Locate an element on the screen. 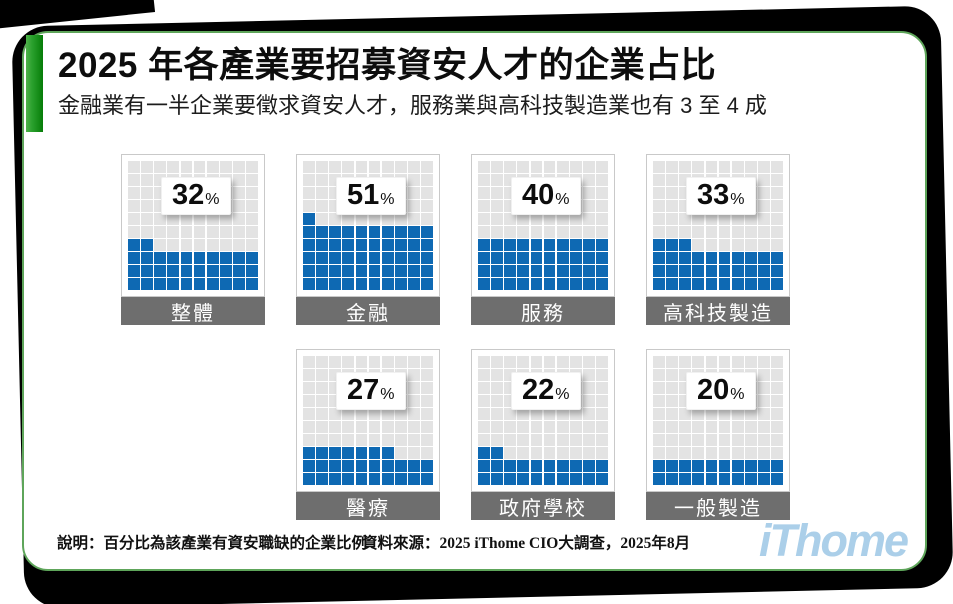  page-subtitle: 金融業有一半企業要徵求資安人才，服務業與高科技製造業也有 3 至 4 成 is located at coordinates (412, 105).